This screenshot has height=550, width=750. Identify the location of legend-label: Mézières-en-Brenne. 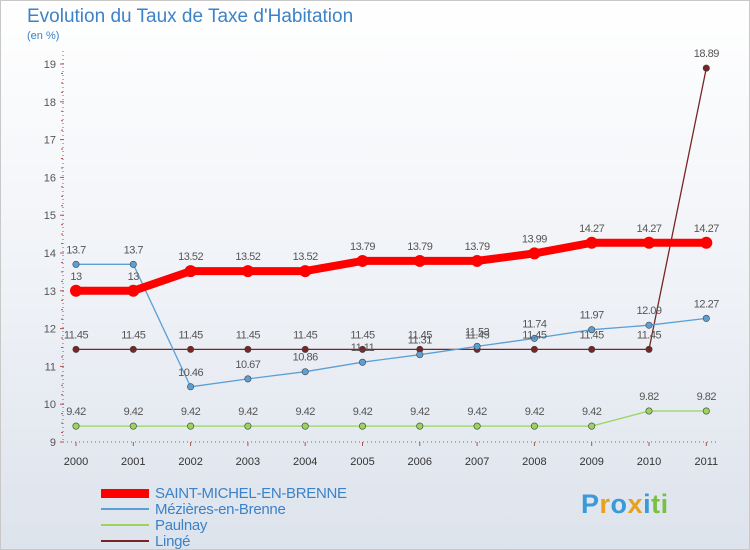
(220, 509).